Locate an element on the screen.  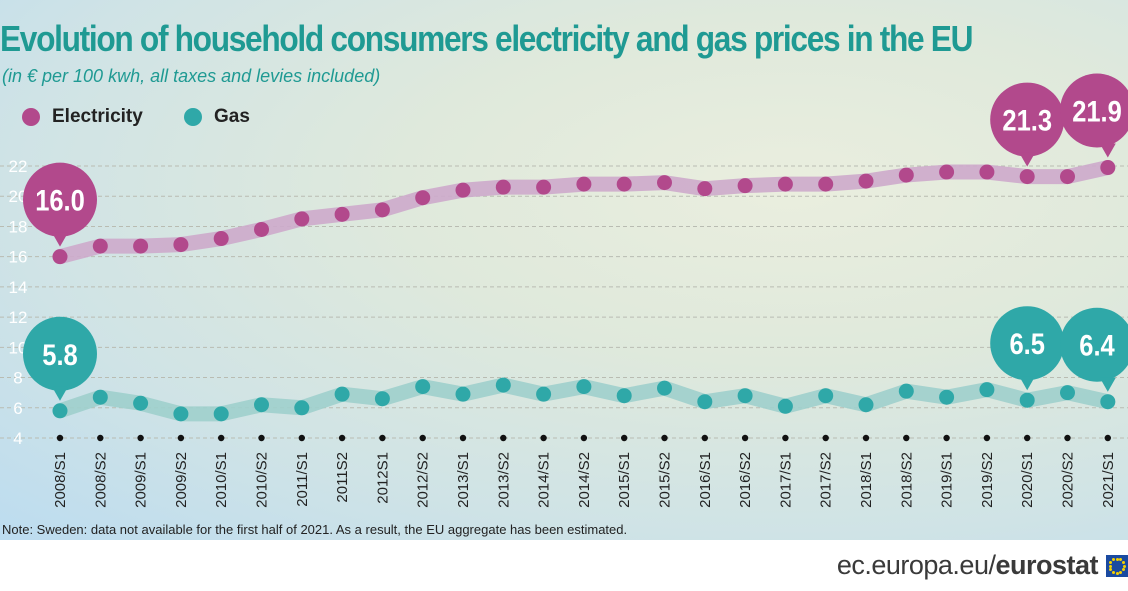
callout-value: 16.0 is located at coordinates (60, 200).